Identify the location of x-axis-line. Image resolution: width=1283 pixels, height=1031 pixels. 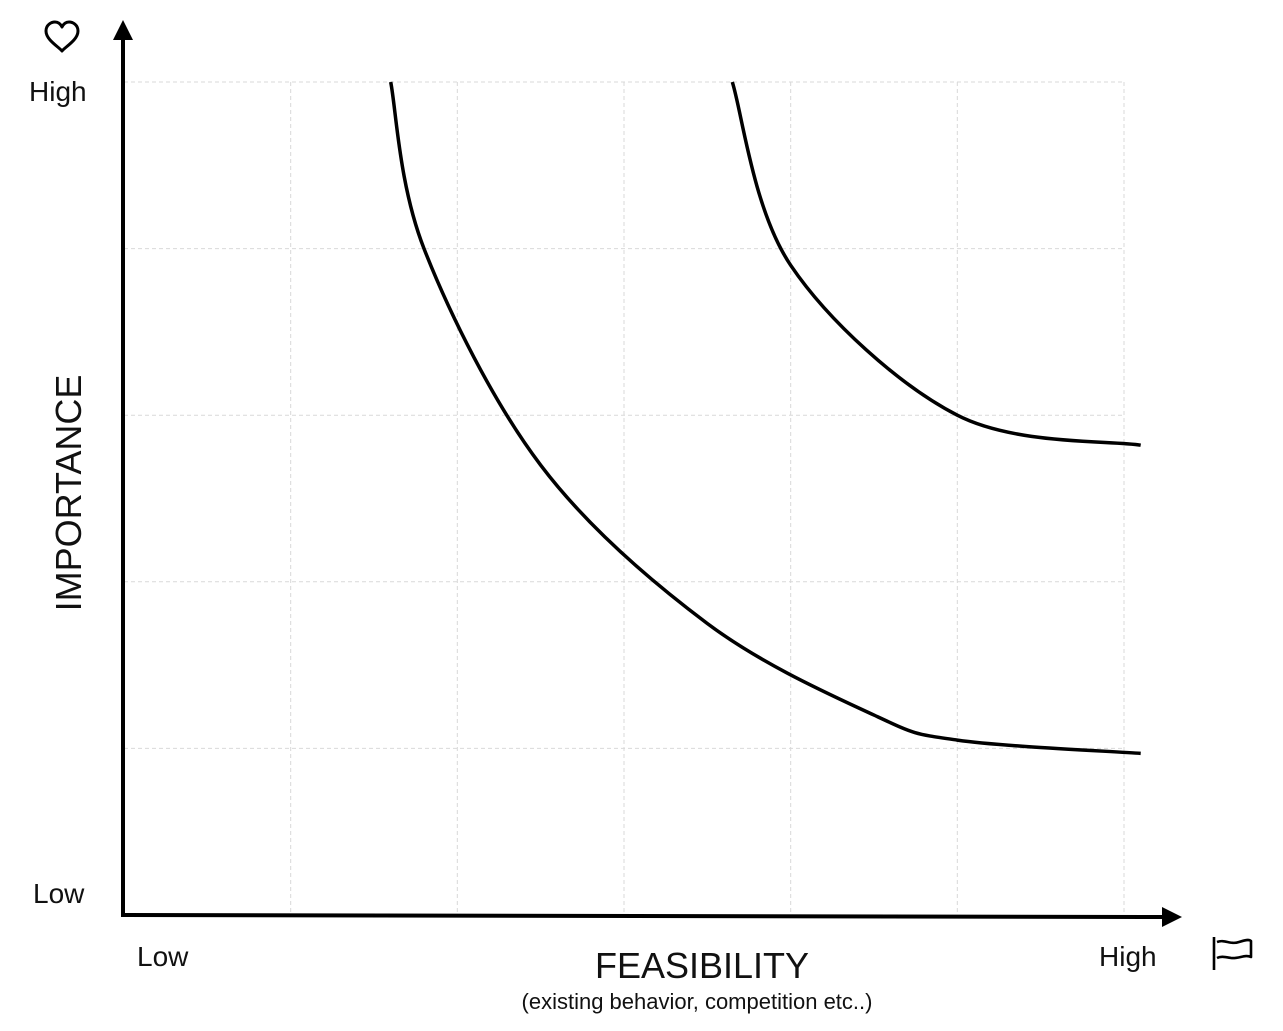
(643, 916).